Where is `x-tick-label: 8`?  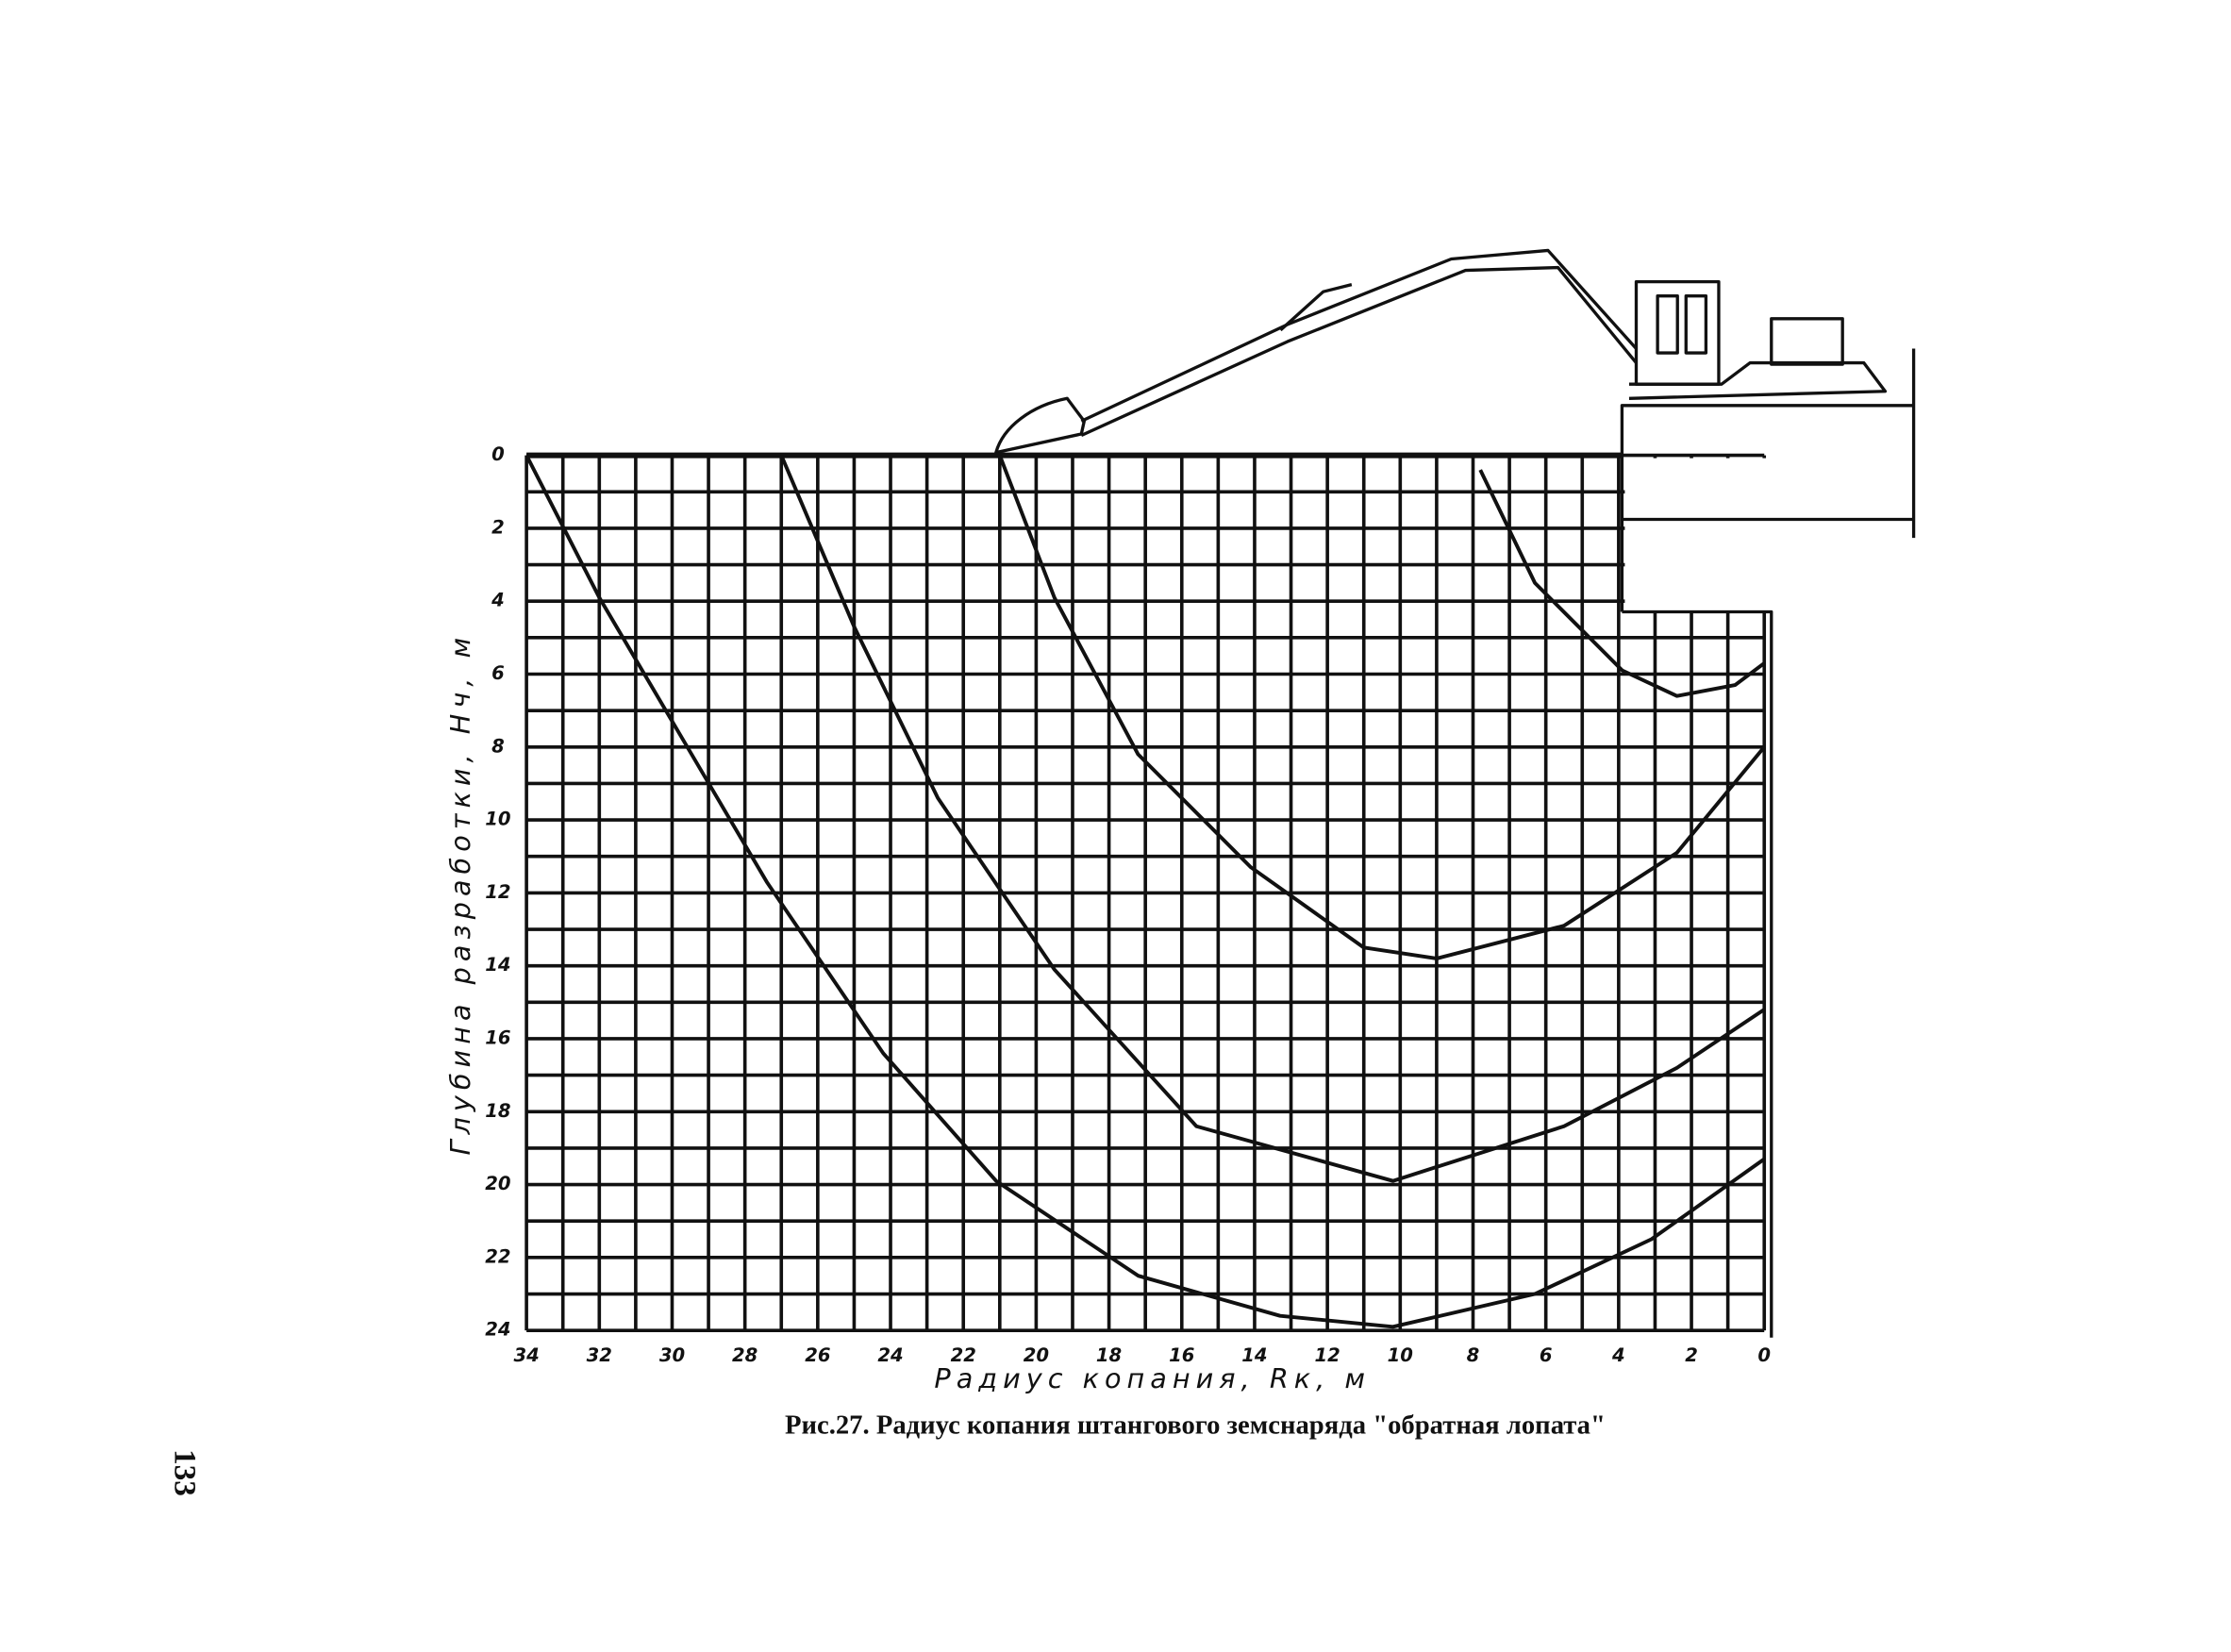 x-tick-label: 8 is located at coordinates (1473, 1355).